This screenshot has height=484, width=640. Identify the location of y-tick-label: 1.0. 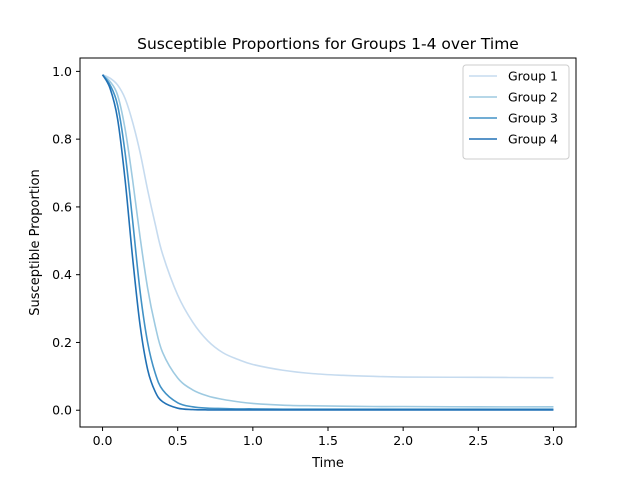
(62, 71).